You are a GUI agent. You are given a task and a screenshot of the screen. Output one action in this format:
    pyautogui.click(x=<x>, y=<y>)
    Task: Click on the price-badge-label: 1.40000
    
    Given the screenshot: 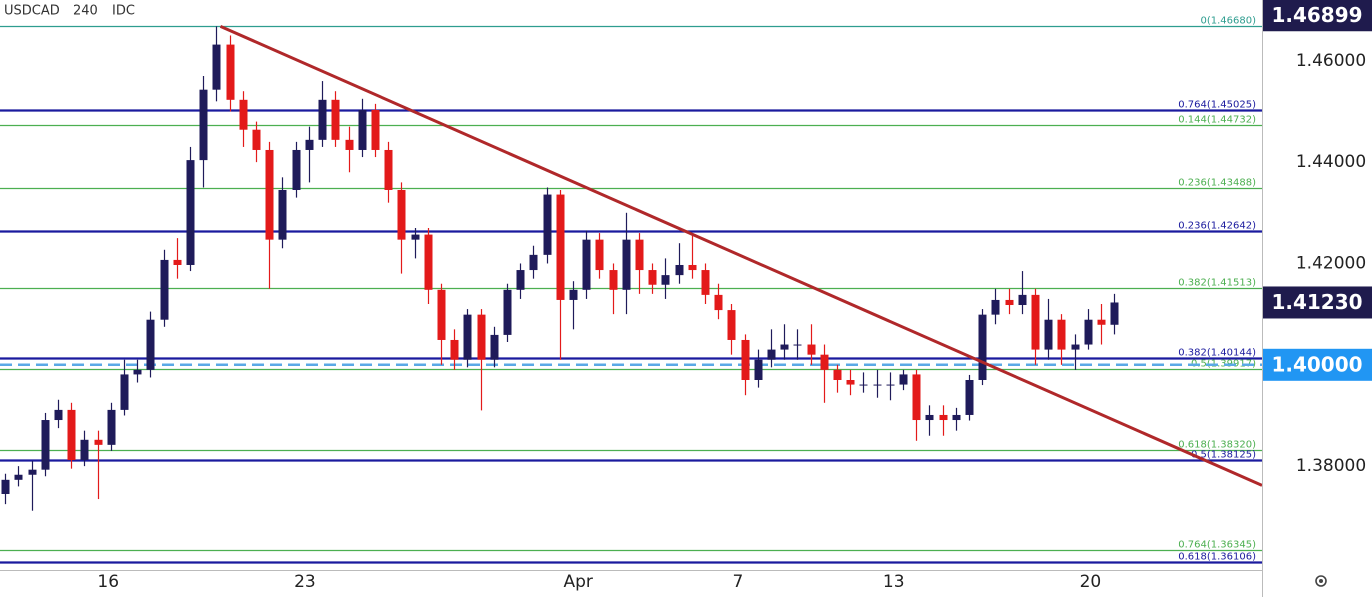 What is the action you would take?
    pyautogui.click(x=1316, y=364)
    